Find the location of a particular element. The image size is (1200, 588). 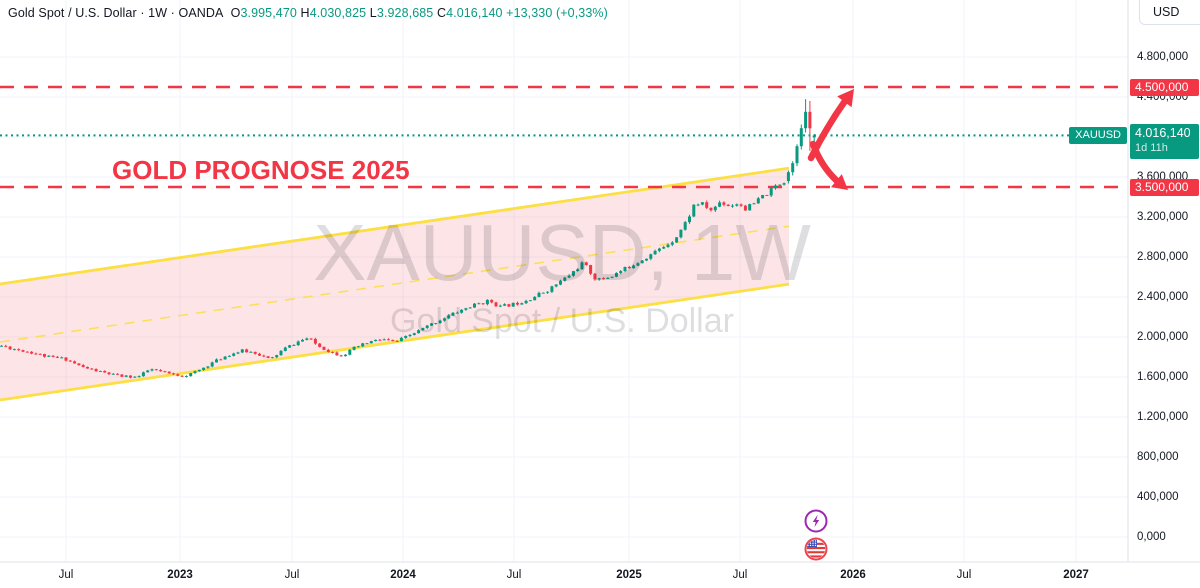

bar-countdown: 1d 11h is located at coordinates (1151, 148).